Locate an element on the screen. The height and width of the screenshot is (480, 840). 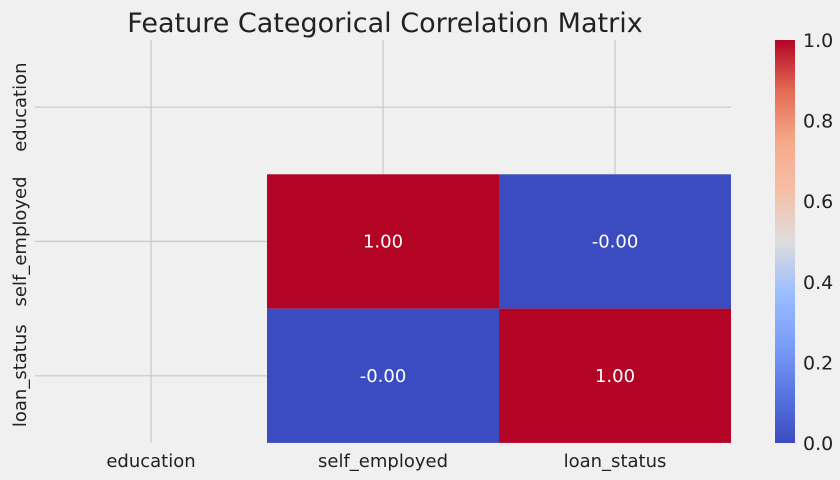
colorbar-tick-label: 0.6 is located at coordinates (818, 202).